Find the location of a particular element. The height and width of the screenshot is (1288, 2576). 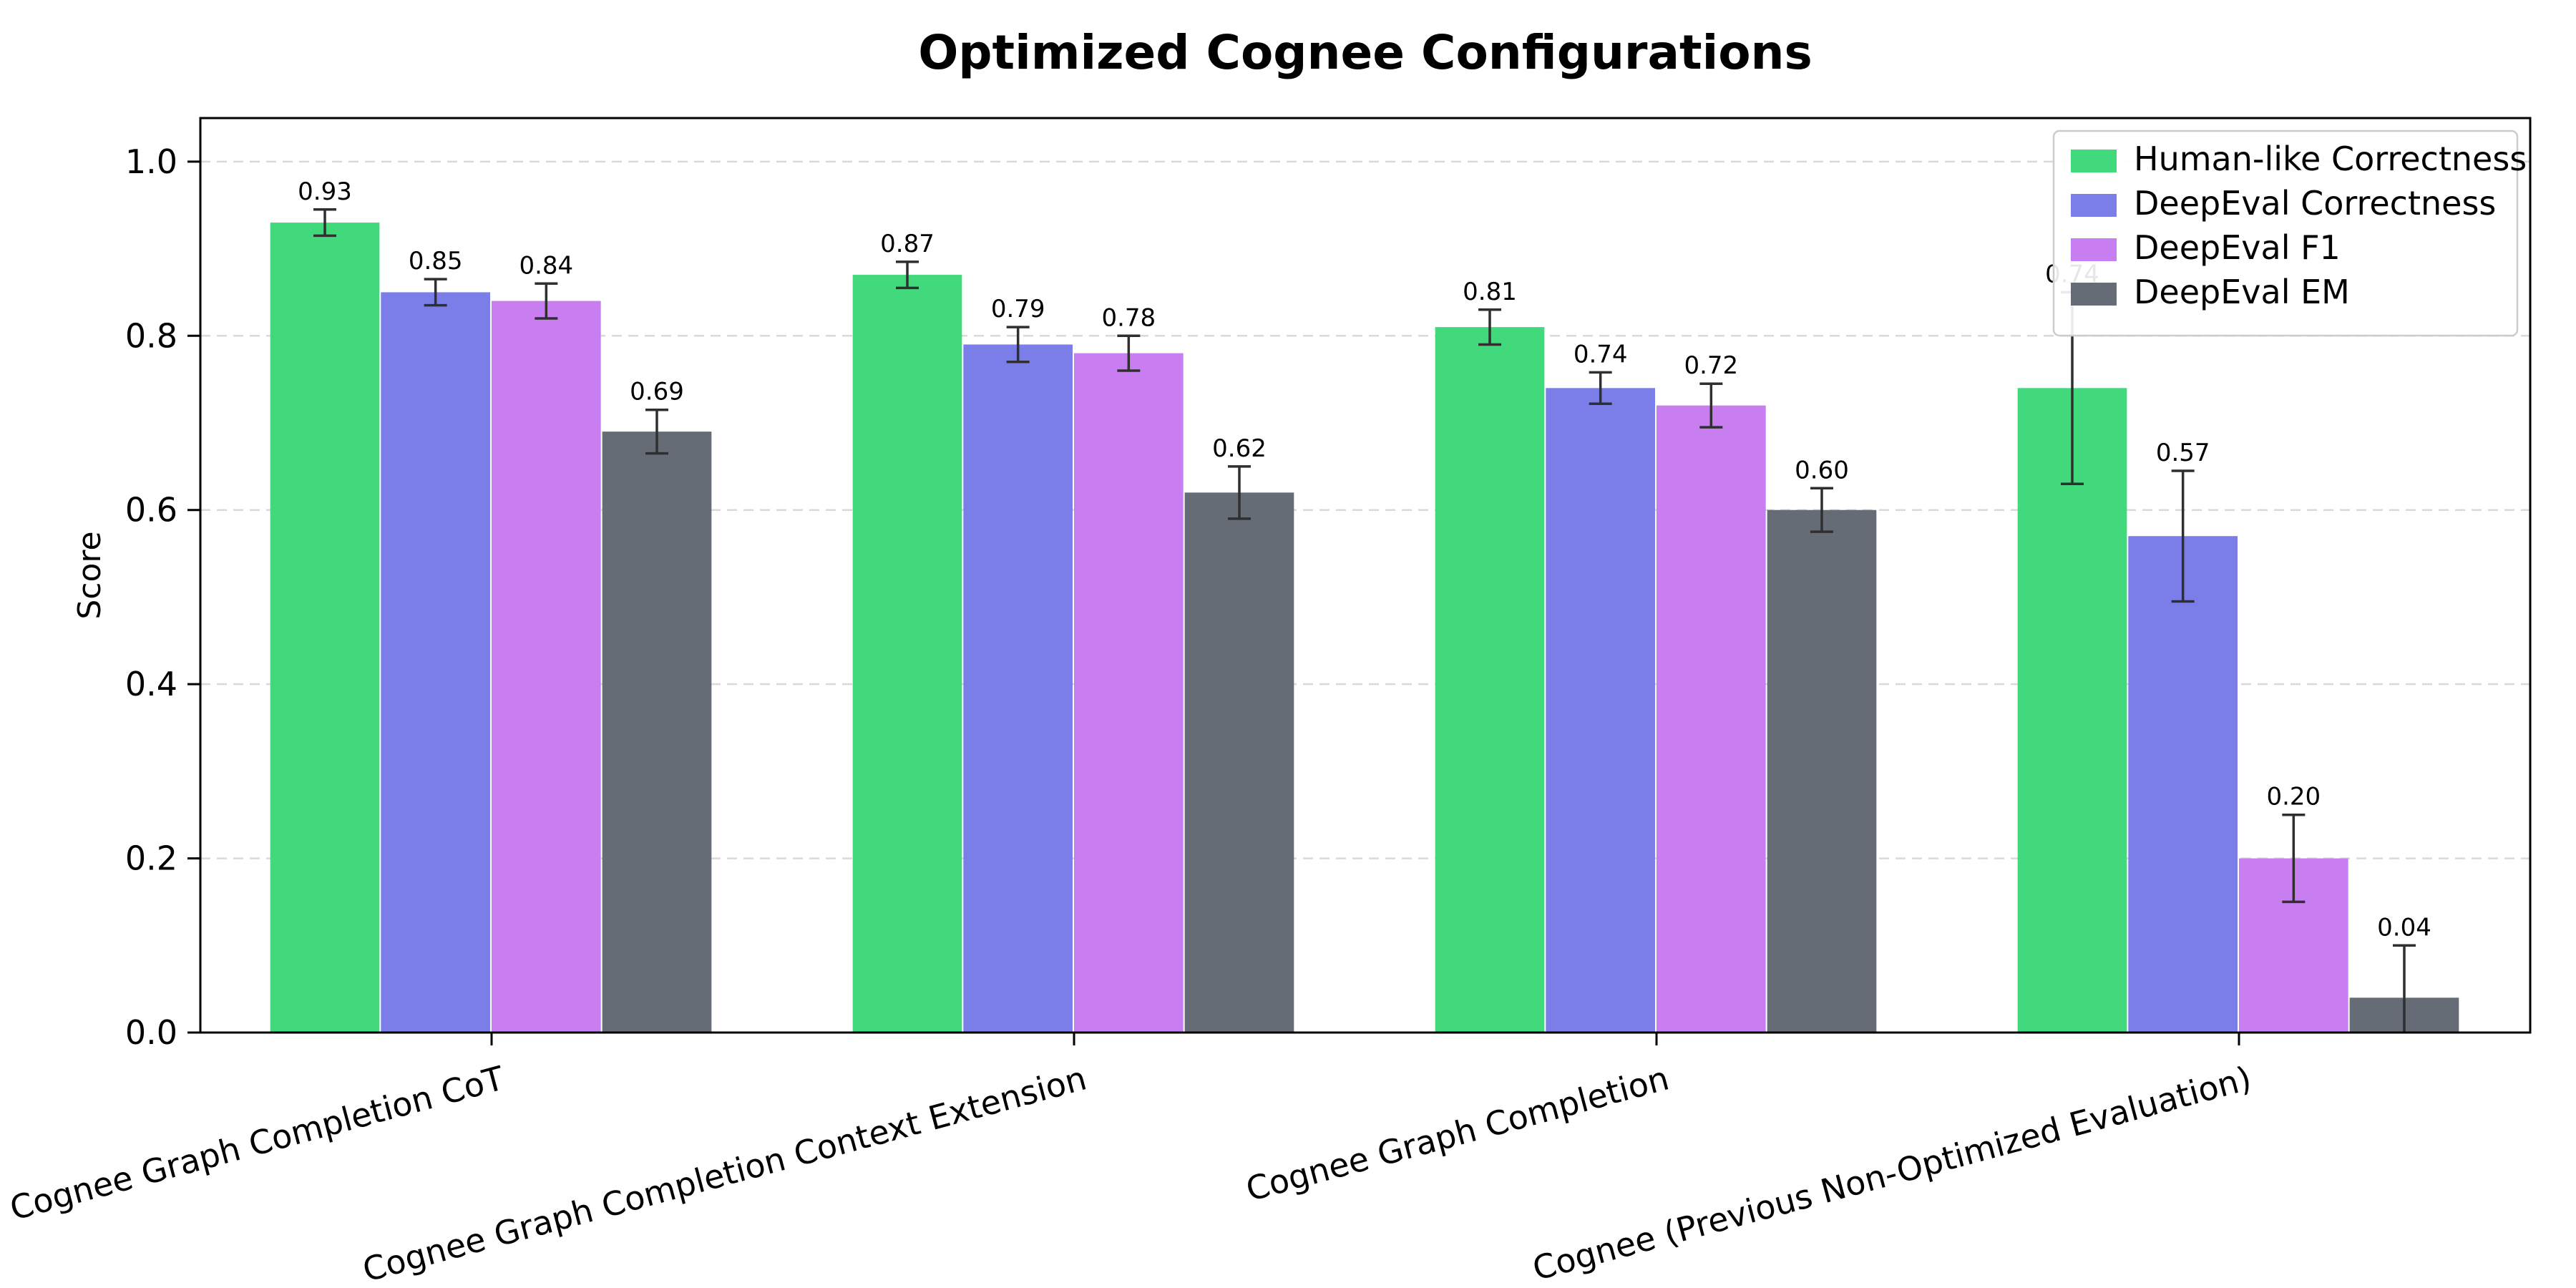

bar-value-label: 0.57 is located at coordinates (2183, 453).